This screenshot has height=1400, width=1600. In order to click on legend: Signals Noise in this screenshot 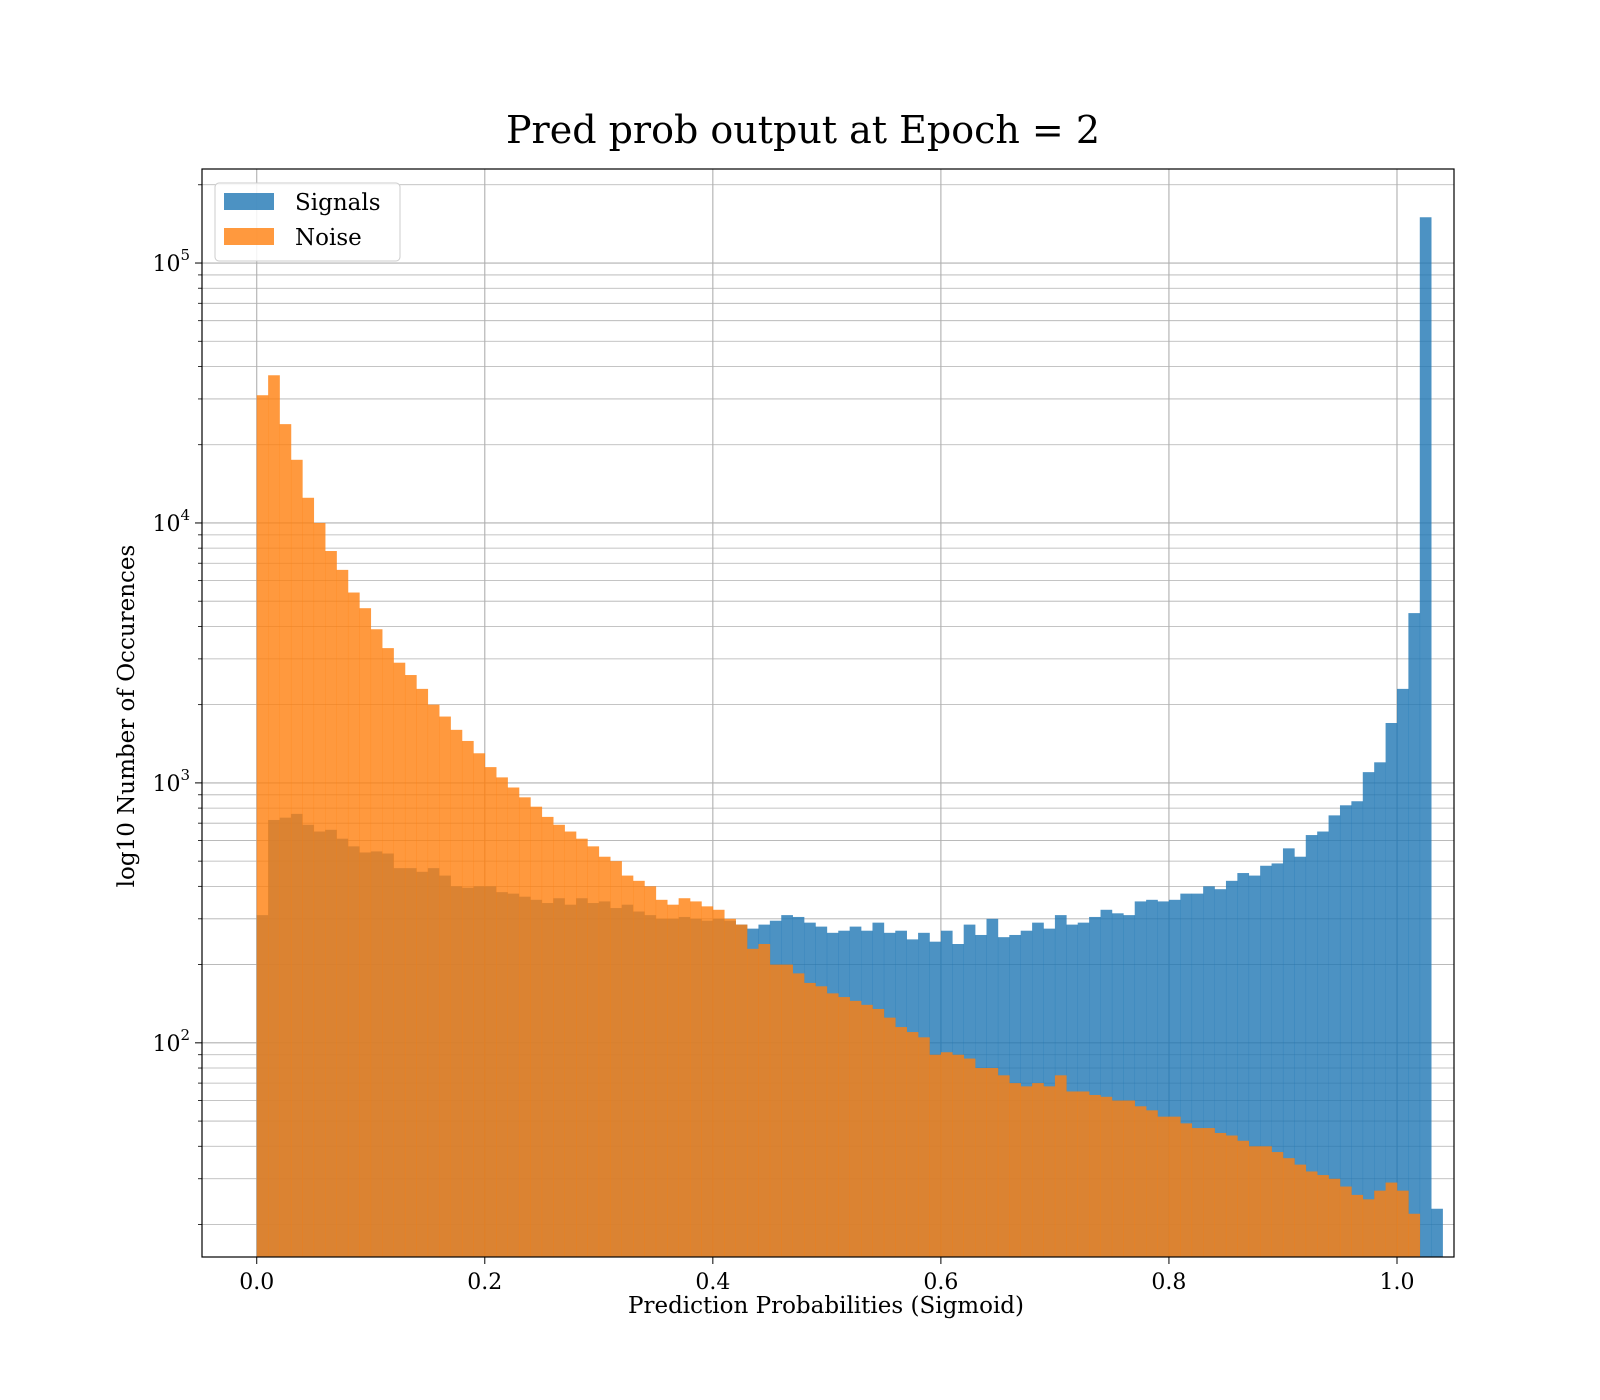, I will do `click(307, 222)`.